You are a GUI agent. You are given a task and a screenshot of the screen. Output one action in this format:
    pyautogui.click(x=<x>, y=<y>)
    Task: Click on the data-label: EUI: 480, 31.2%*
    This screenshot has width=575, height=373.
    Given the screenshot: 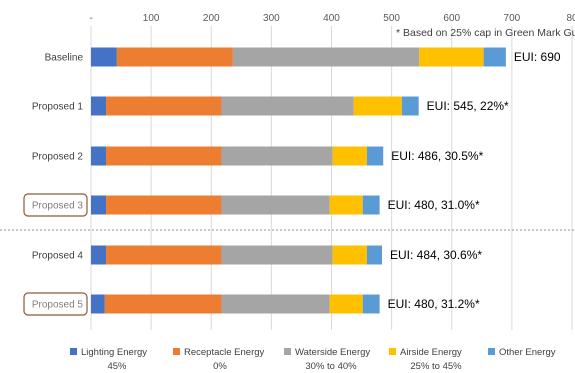 What is the action you would take?
    pyautogui.click(x=434, y=304)
    